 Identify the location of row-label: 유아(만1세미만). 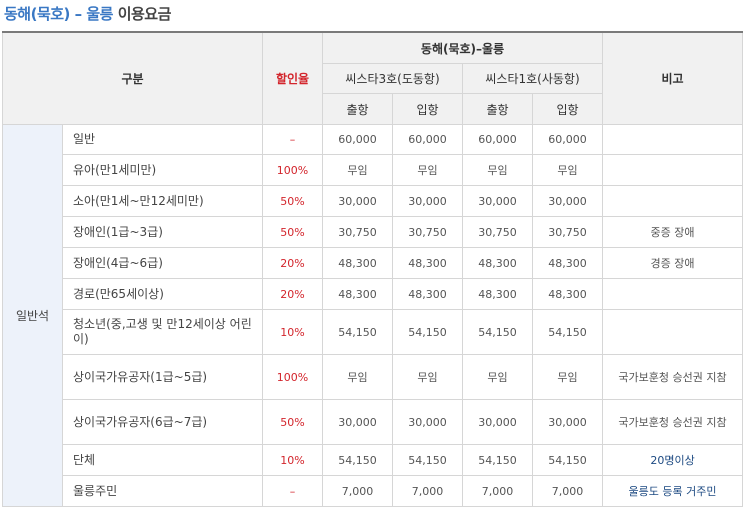
(162, 170).